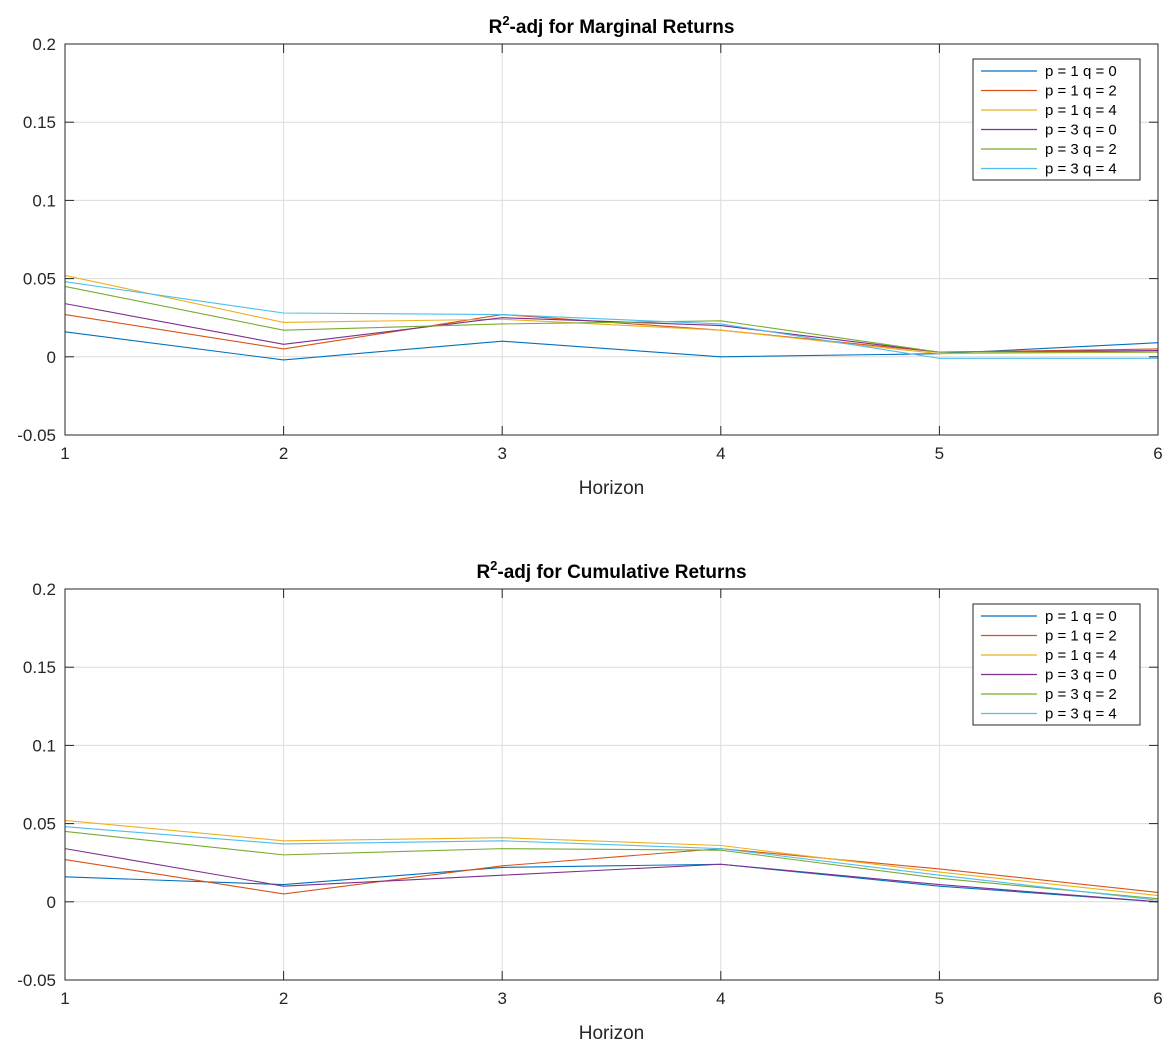  I want to click on chart-title: R2-adj for Marginal Returns, so click(612, 25).